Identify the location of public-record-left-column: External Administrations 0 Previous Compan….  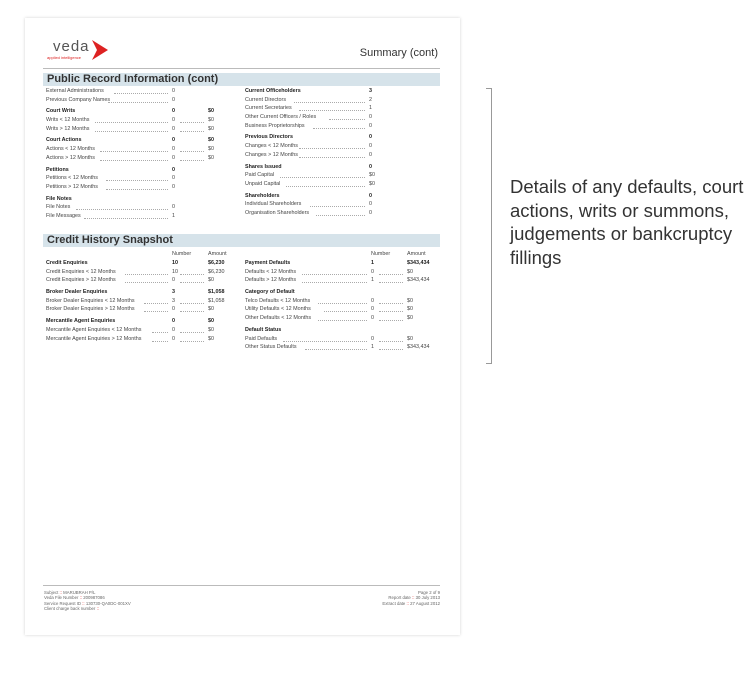
(131, 154).